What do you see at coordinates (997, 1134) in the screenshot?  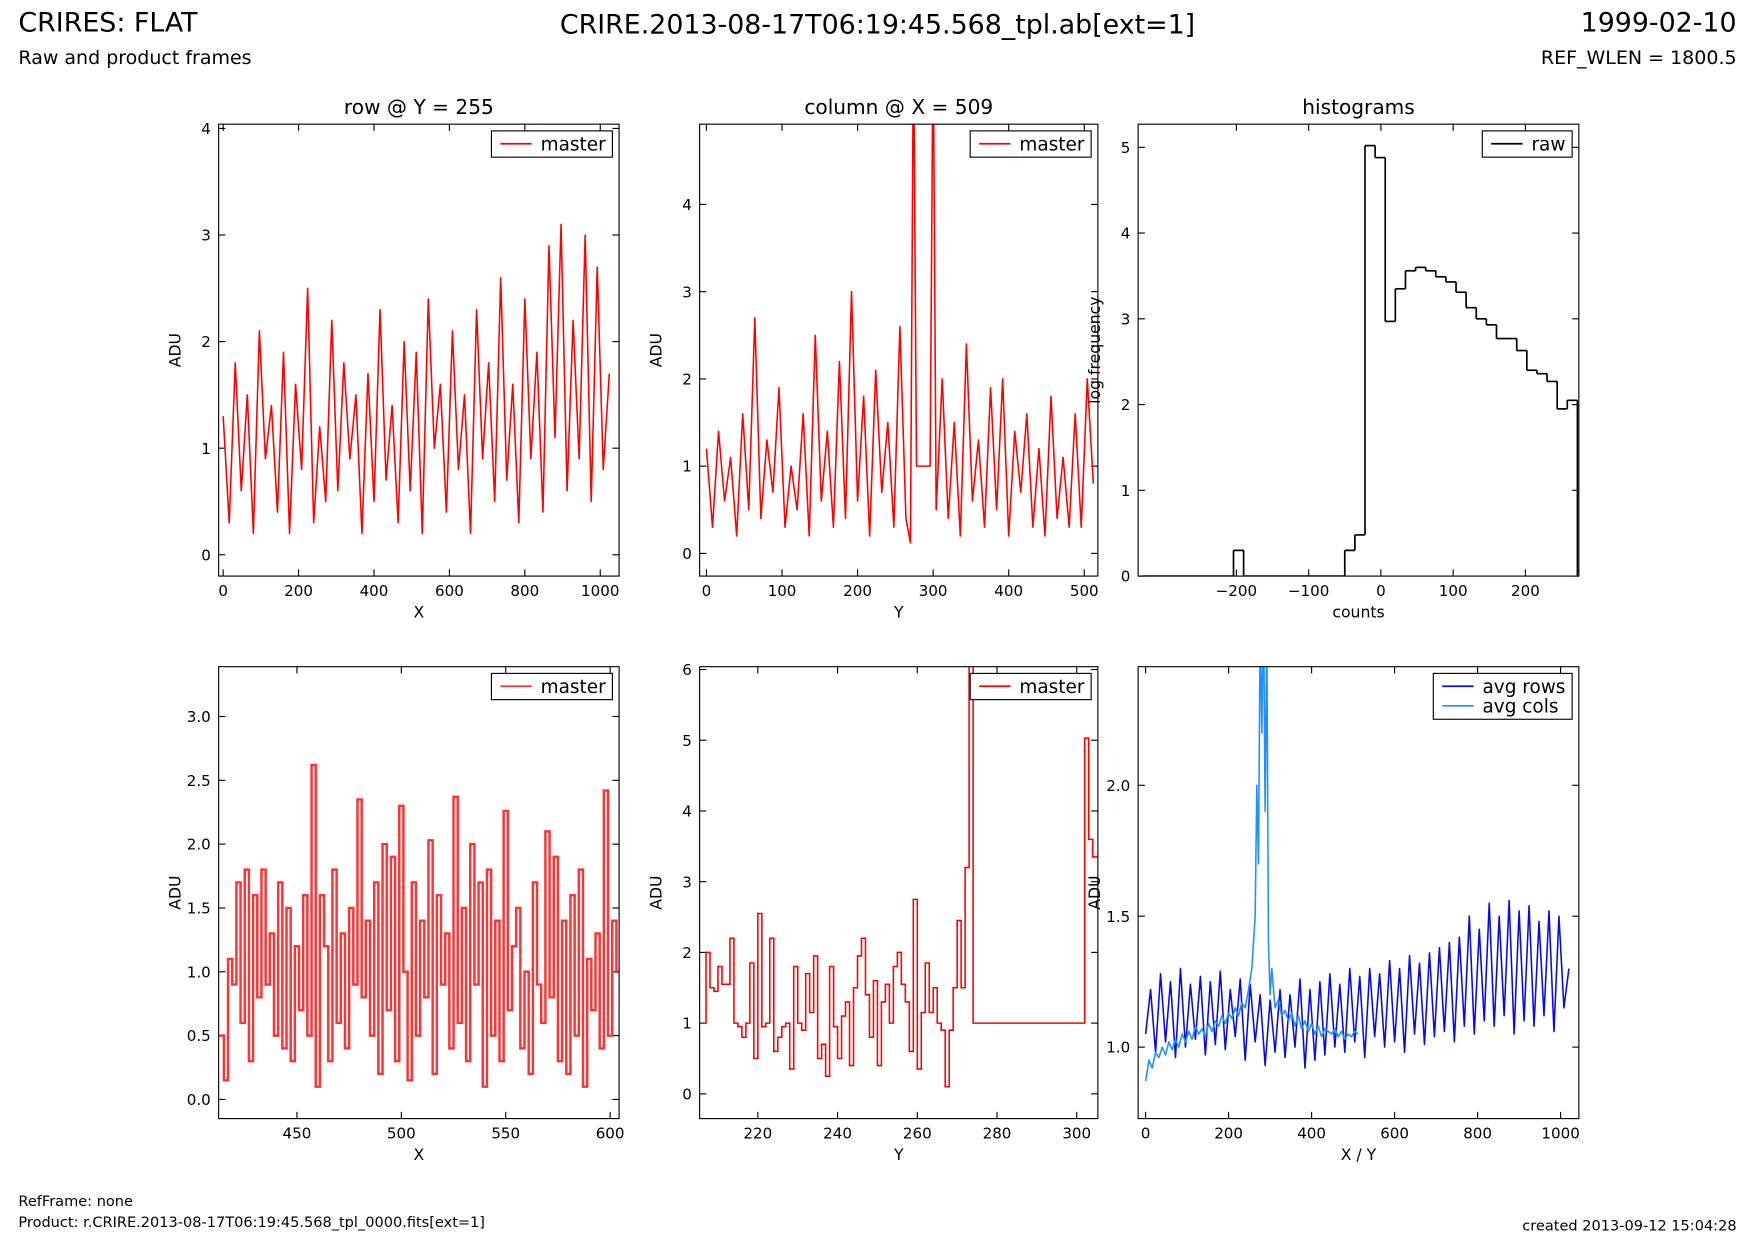 I see `x-tick-label: 280` at bounding box center [997, 1134].